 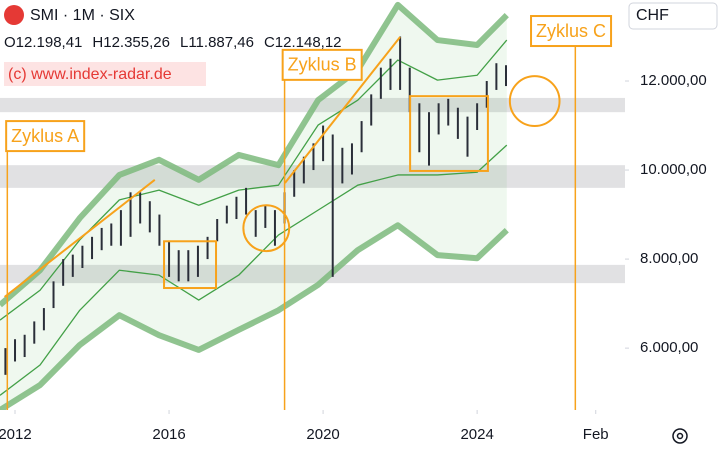 I want to click on x-tick-label: Feb, so click(x=596, y=434).